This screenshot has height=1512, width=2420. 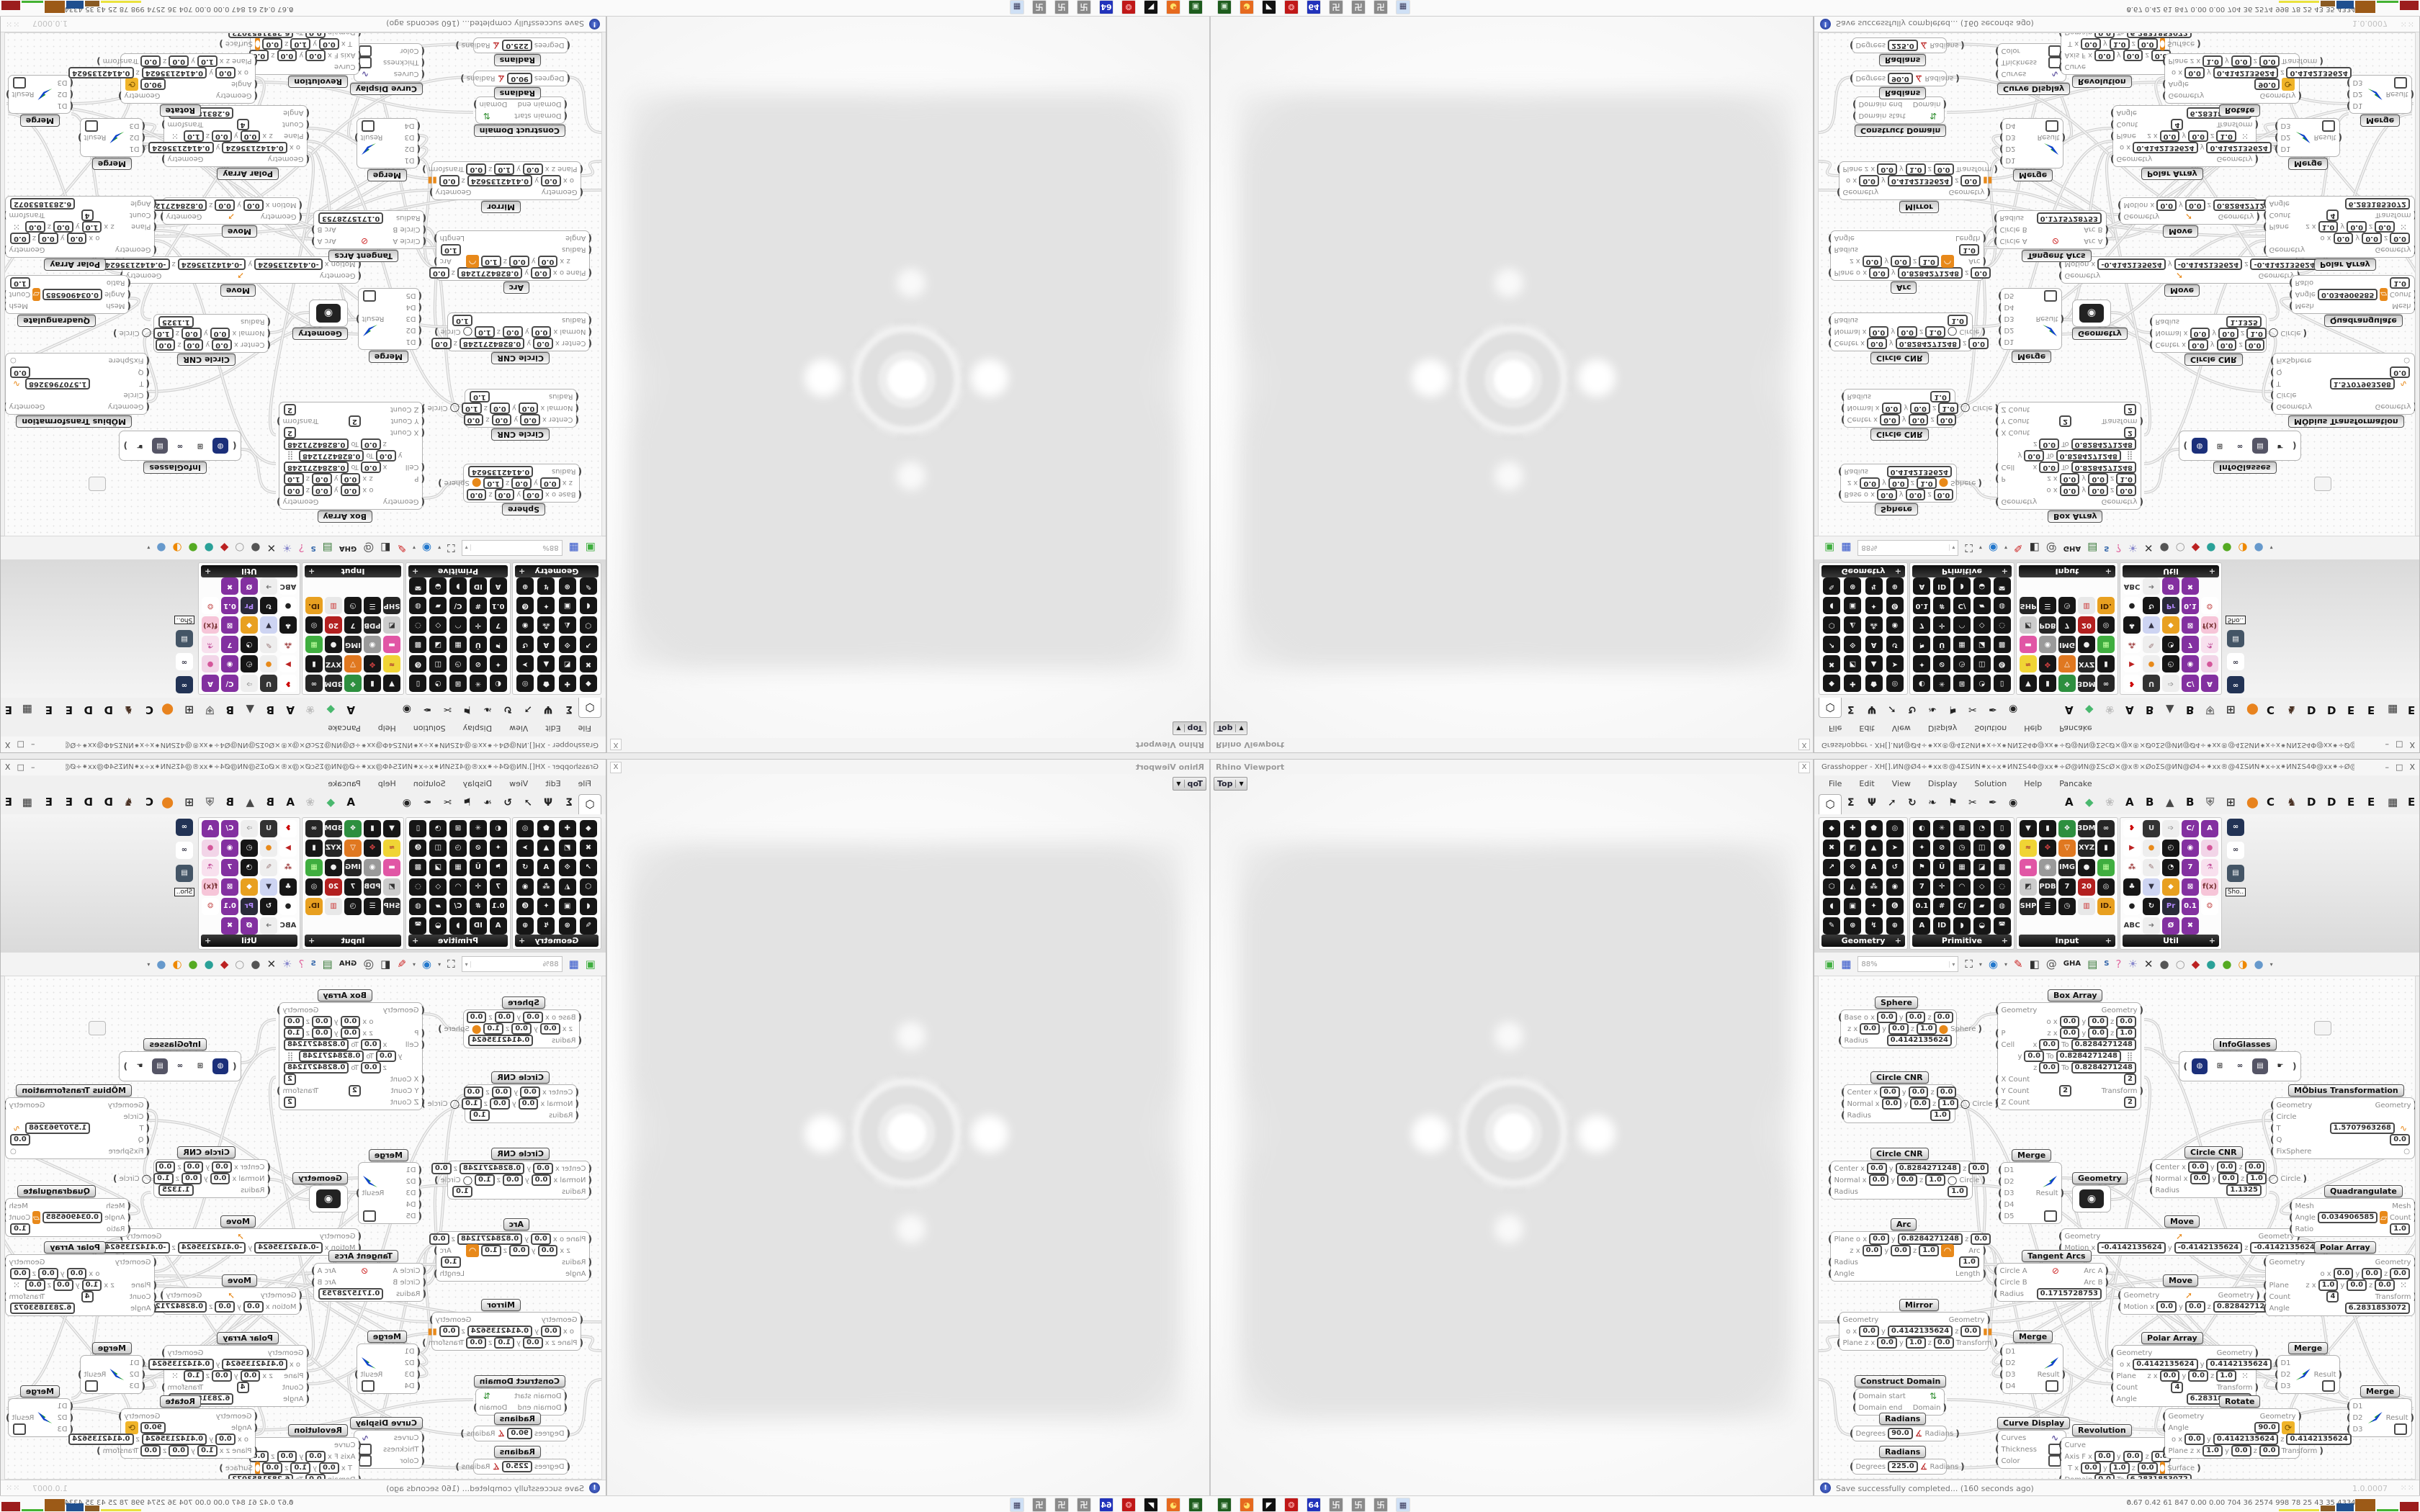 I want to click on value-box: 0.8284271248, so click(x=1928, y=1168).